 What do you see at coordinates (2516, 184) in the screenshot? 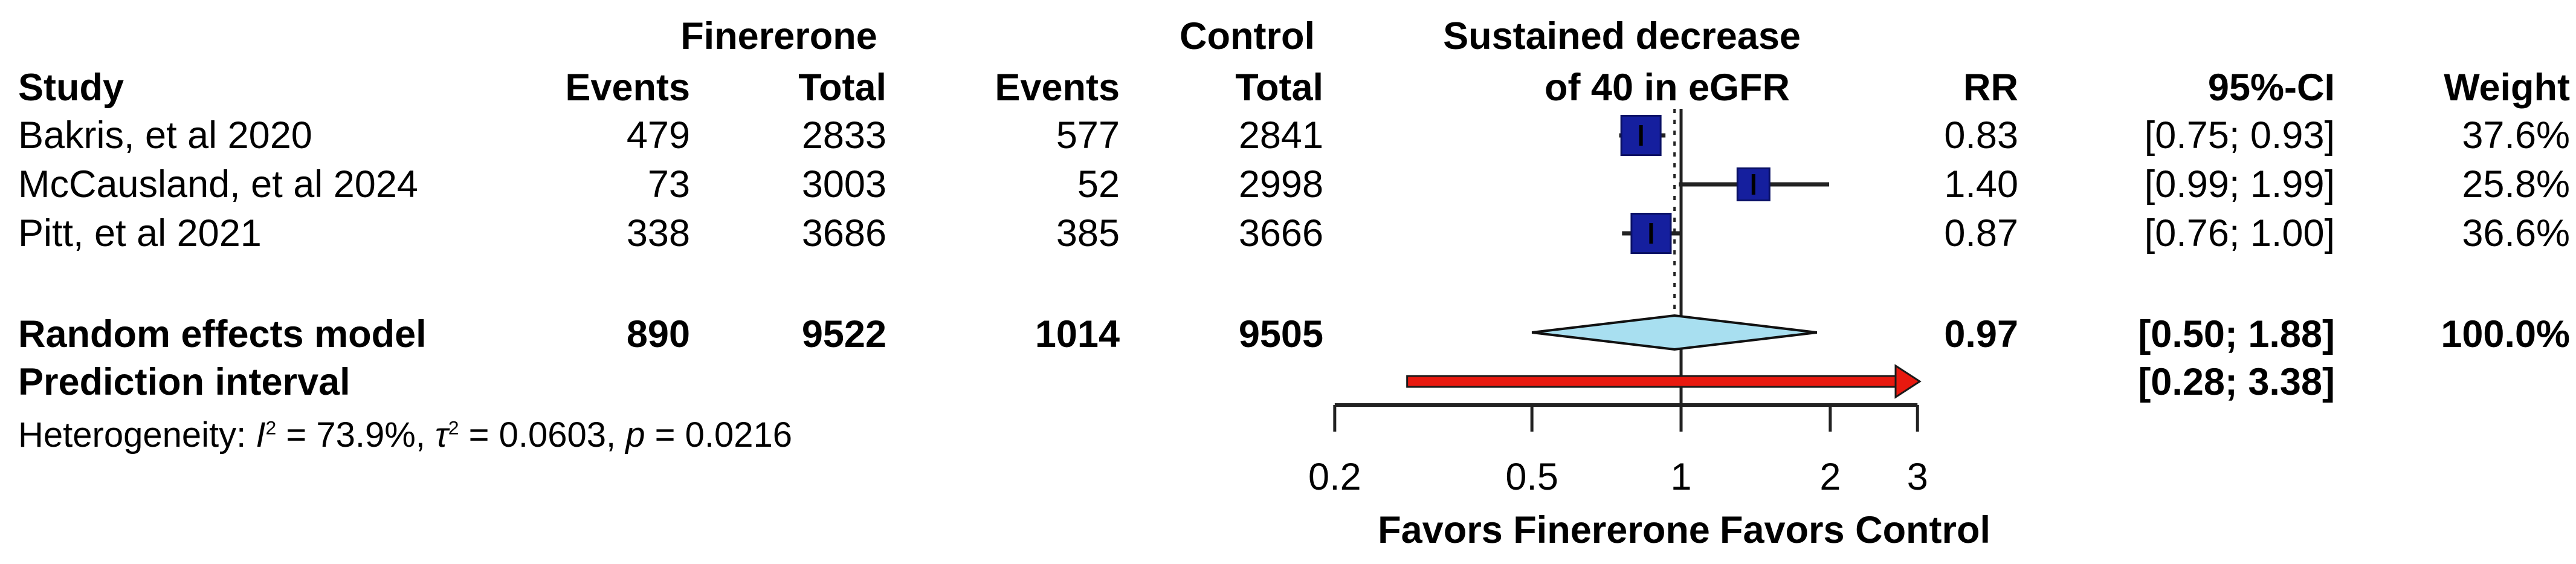
I see `weight-value: 25.8%` at bounding box center [2516, 184].